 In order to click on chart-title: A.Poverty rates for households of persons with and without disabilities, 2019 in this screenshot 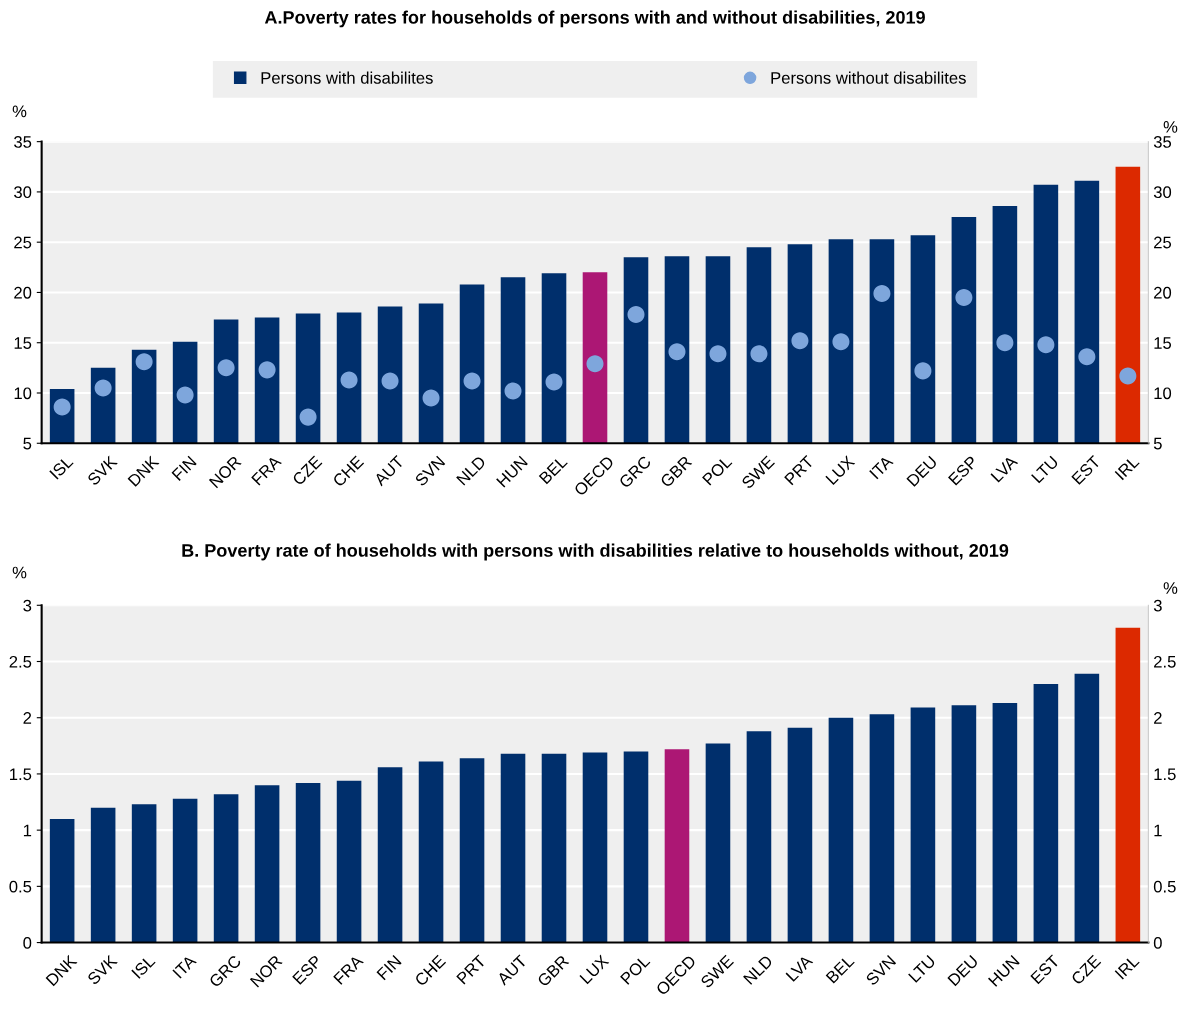, I will do `click(594, 19)`.